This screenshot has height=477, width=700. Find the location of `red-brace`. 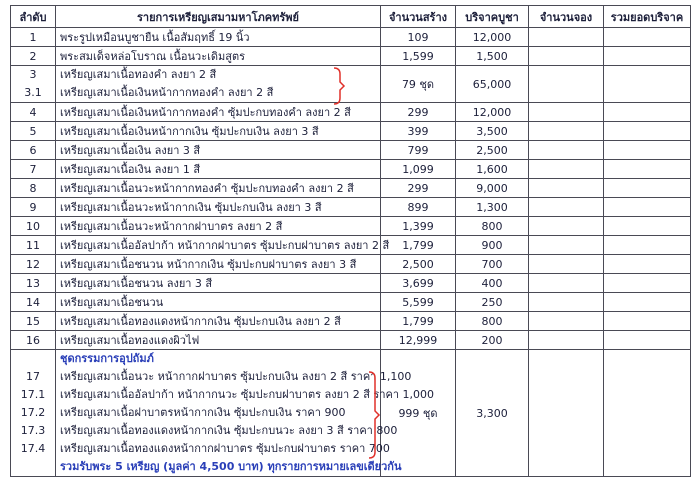

red-brace is located at coordinates (339, 86).